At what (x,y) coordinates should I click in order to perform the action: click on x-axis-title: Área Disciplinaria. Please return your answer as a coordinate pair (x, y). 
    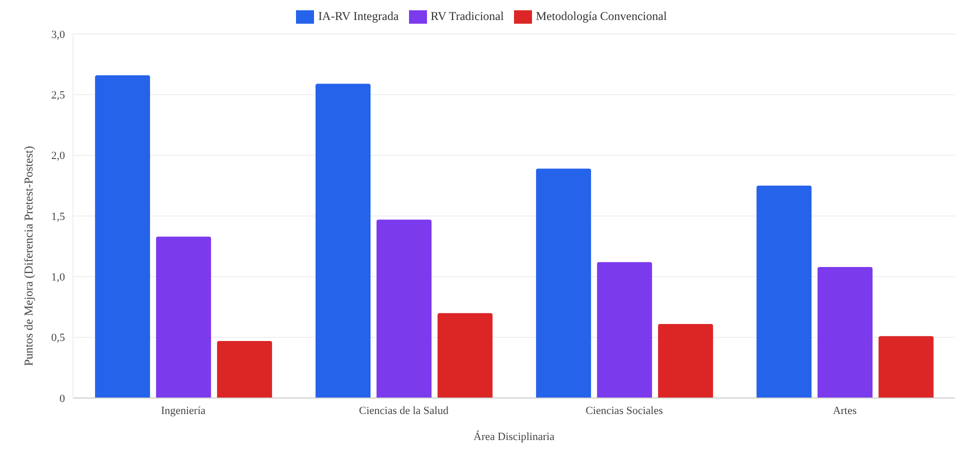
    Looking at the image, I should click on (514, 436).